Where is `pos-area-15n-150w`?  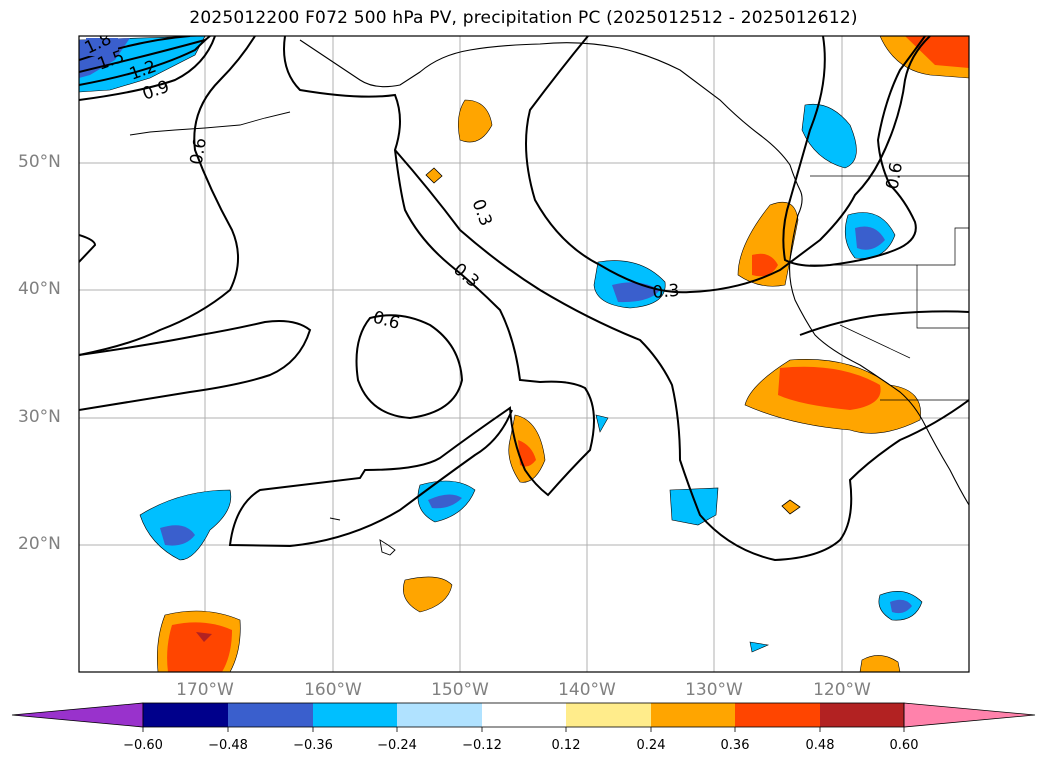 pos-area-15n-150w is located at coordinates (428, 594).